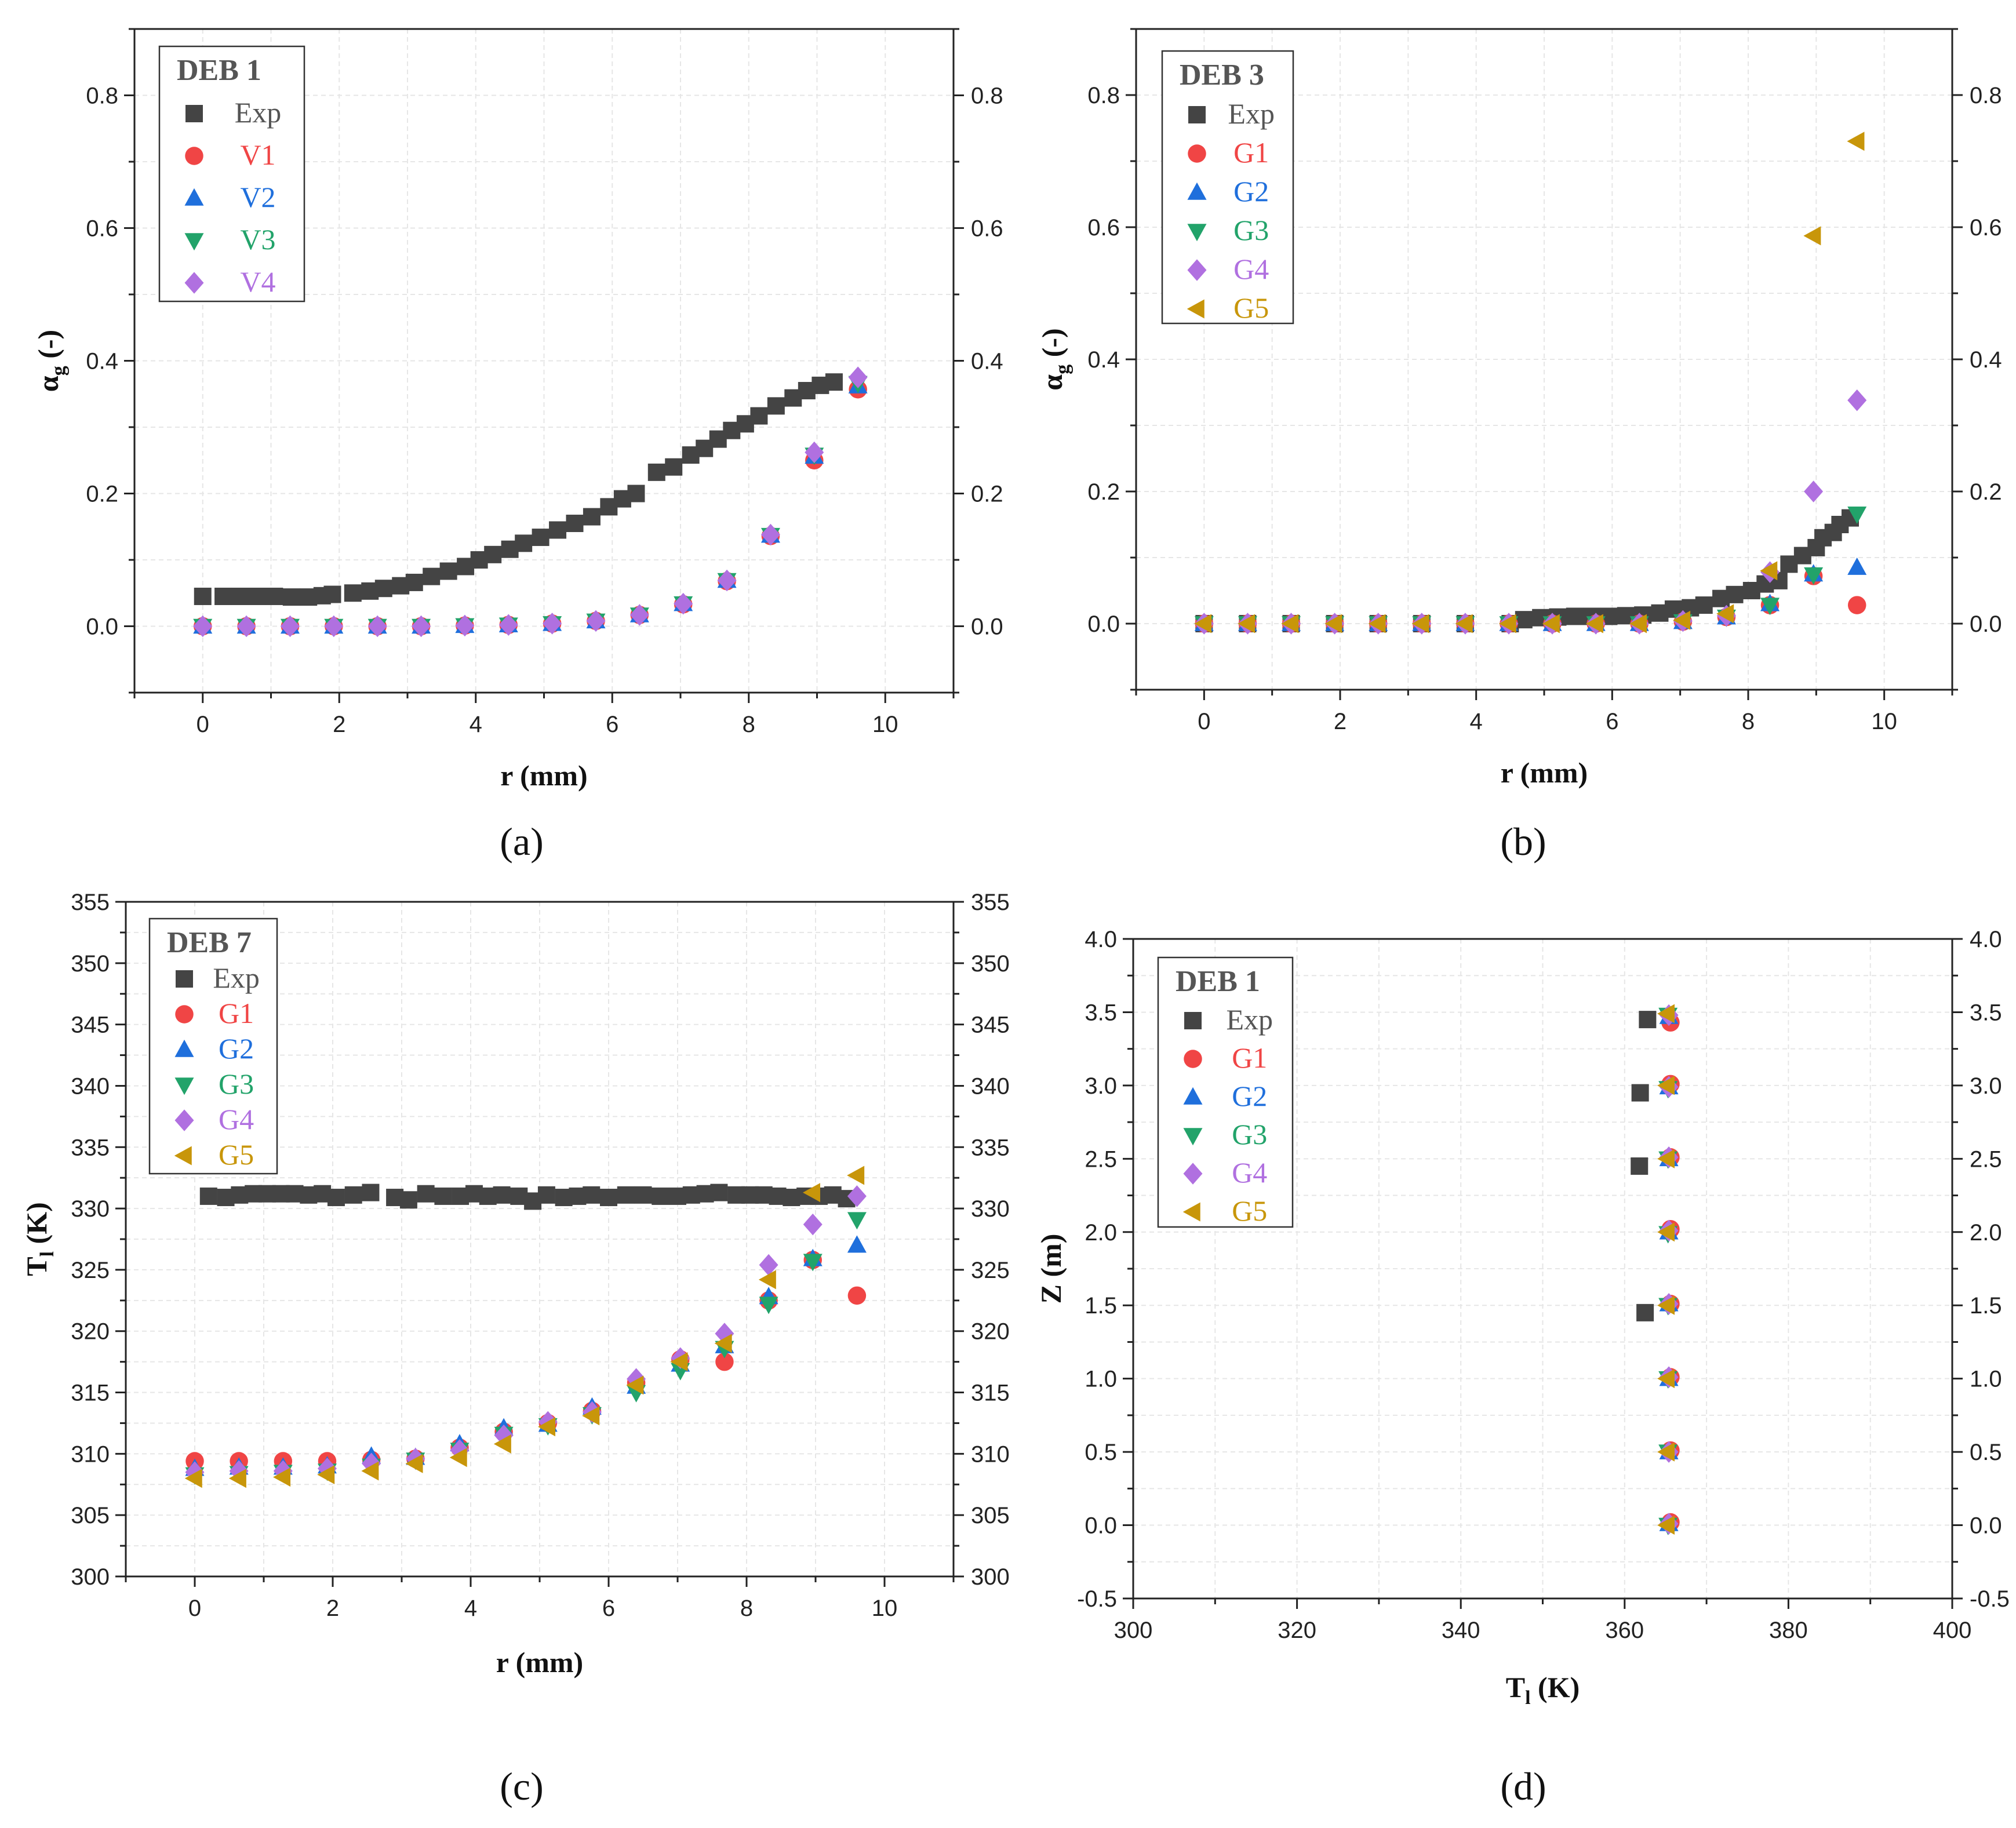  I want to click on legend-title: DEB 3, so click(1222, 75).